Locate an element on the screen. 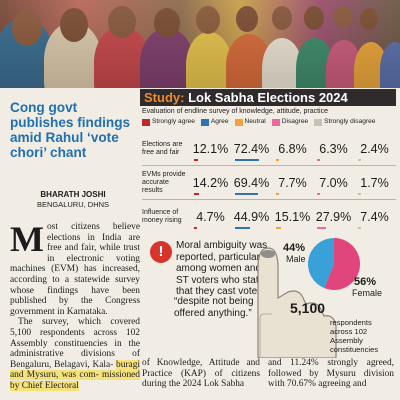  row-label: EVMs provide accurate results is located at coordinates (164, 182).